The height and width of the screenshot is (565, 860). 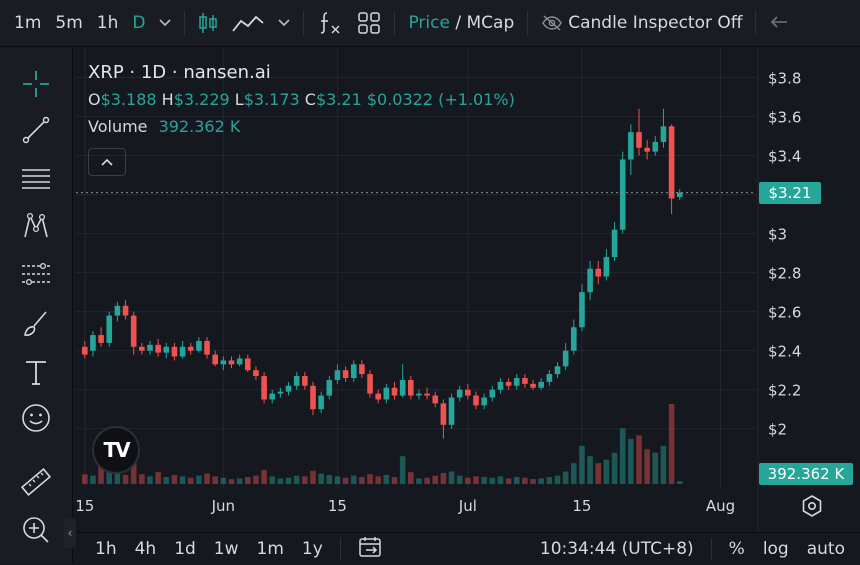 What do you see at coordinates (369, 23) in the screenshot?
I see `grid-icon` at bounding box center [369, 23].